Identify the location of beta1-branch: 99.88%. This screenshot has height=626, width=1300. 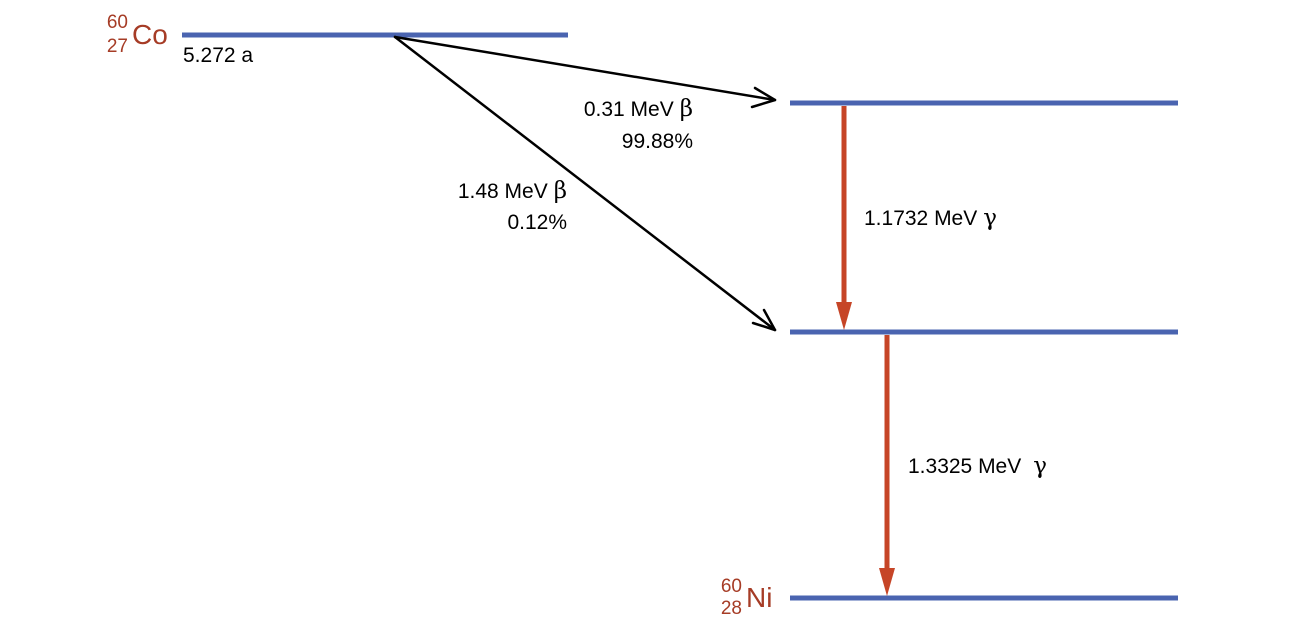
(657, 141).